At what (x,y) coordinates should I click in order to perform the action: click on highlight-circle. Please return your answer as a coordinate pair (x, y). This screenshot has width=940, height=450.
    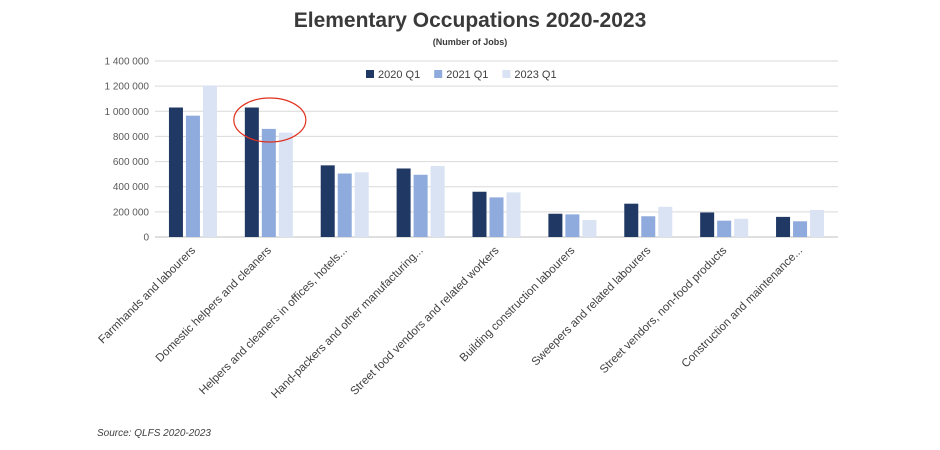
    Looking at the image, I should click on (270, 120).